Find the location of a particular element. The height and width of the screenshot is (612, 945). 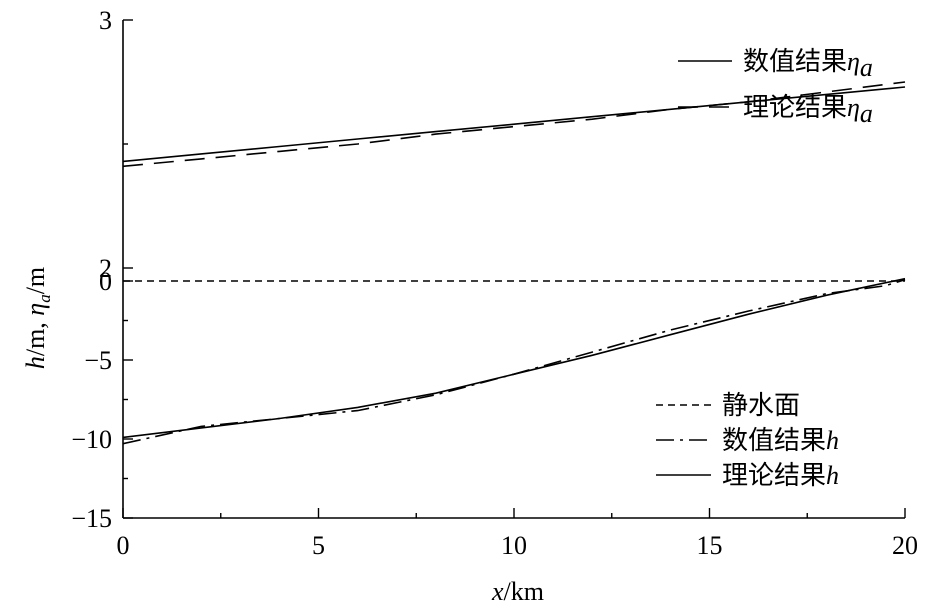

series-eta-numerical is located at coordinates (514, 124).